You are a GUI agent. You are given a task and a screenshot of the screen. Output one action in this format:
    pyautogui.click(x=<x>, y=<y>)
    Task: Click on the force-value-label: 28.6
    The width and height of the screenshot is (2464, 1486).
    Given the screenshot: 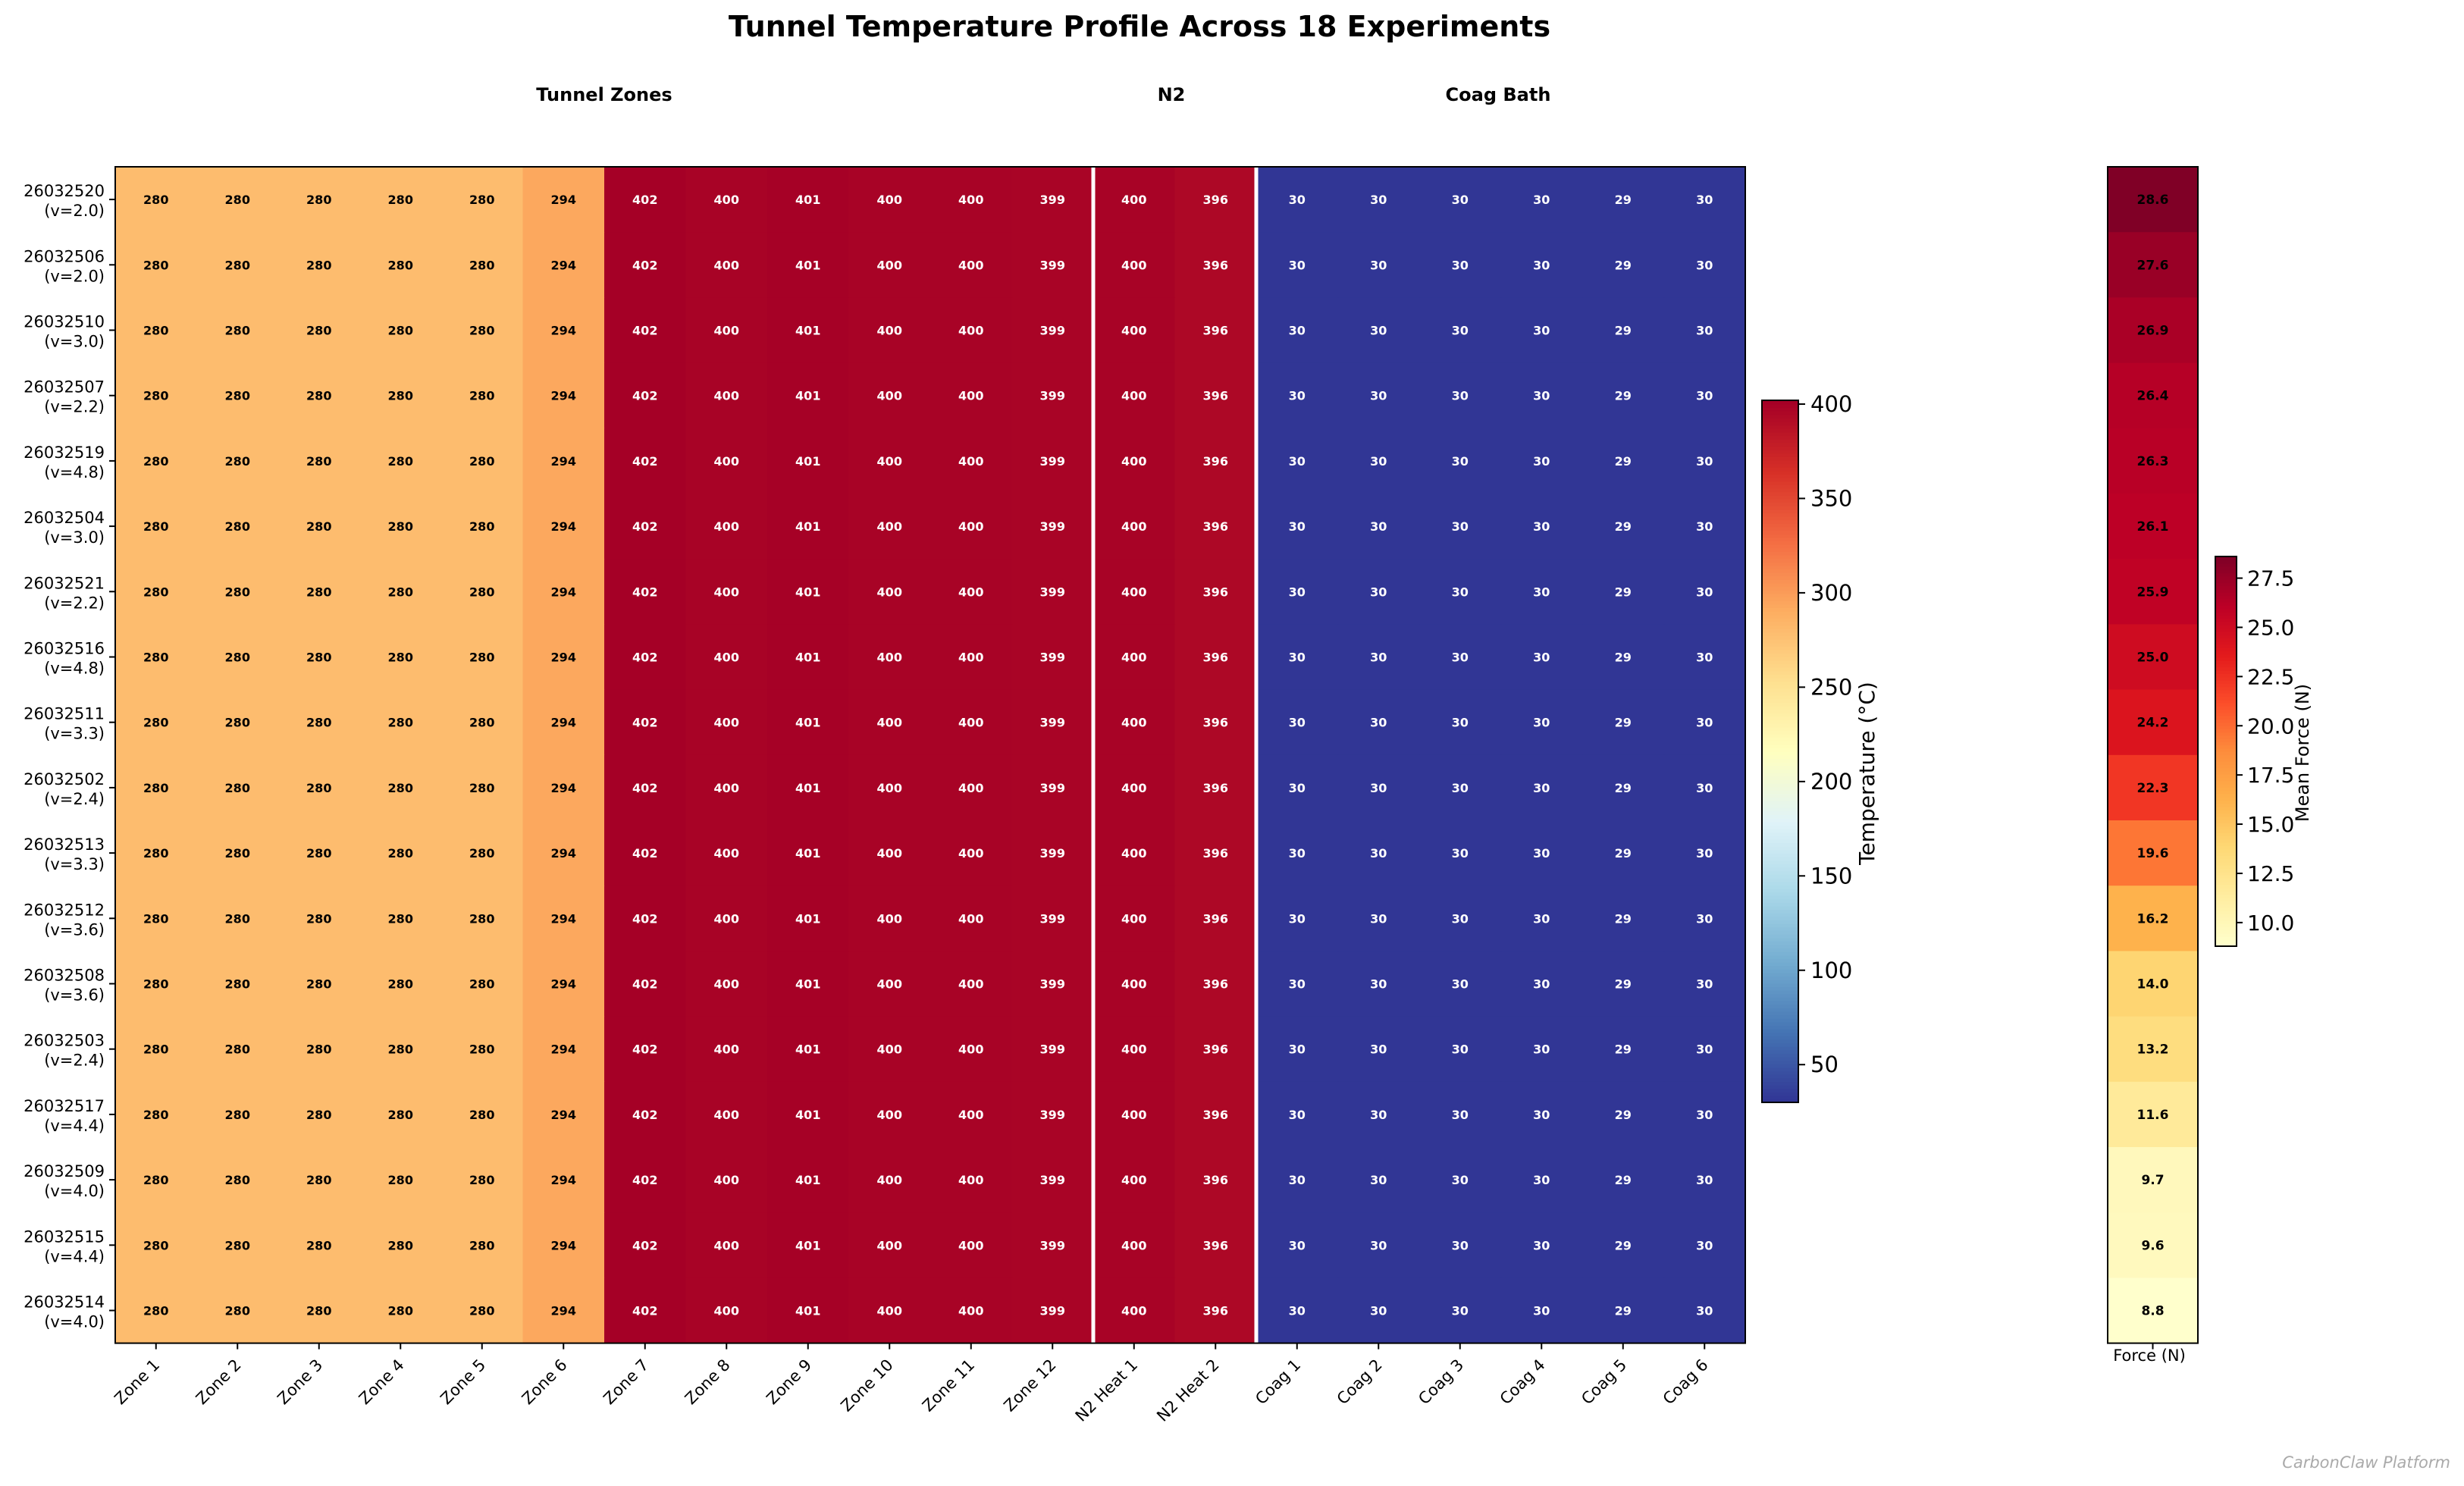 What is the action you would take?
    pyautogui.click(x=2153, y=200)
    